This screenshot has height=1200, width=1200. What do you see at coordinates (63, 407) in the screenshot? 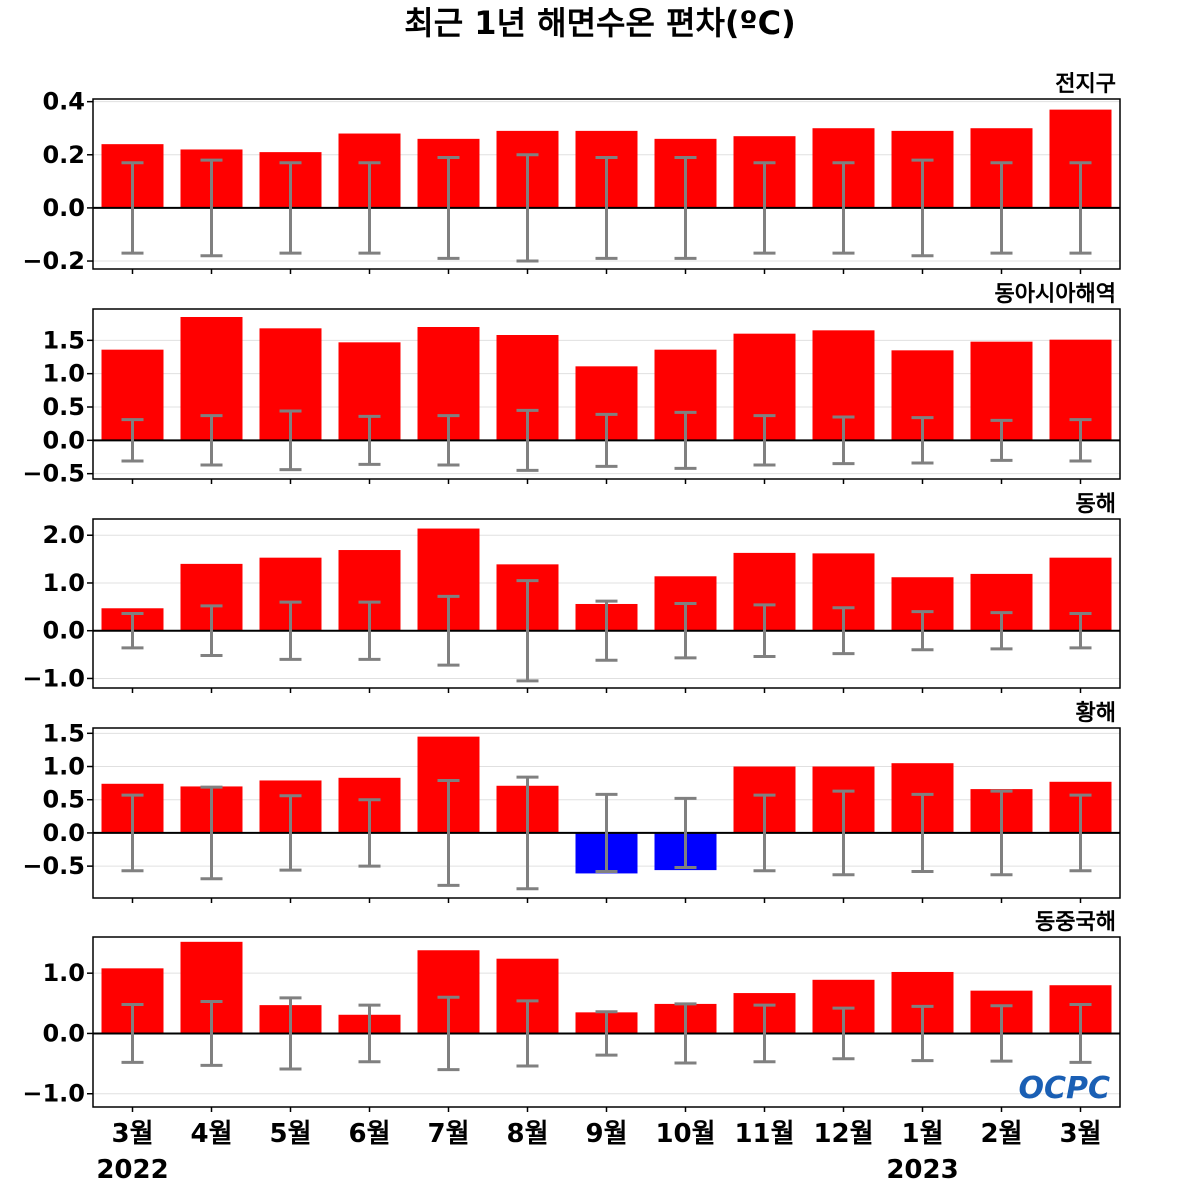
I see `y-tick-label: 0.5` at bounding box center [63, 407].